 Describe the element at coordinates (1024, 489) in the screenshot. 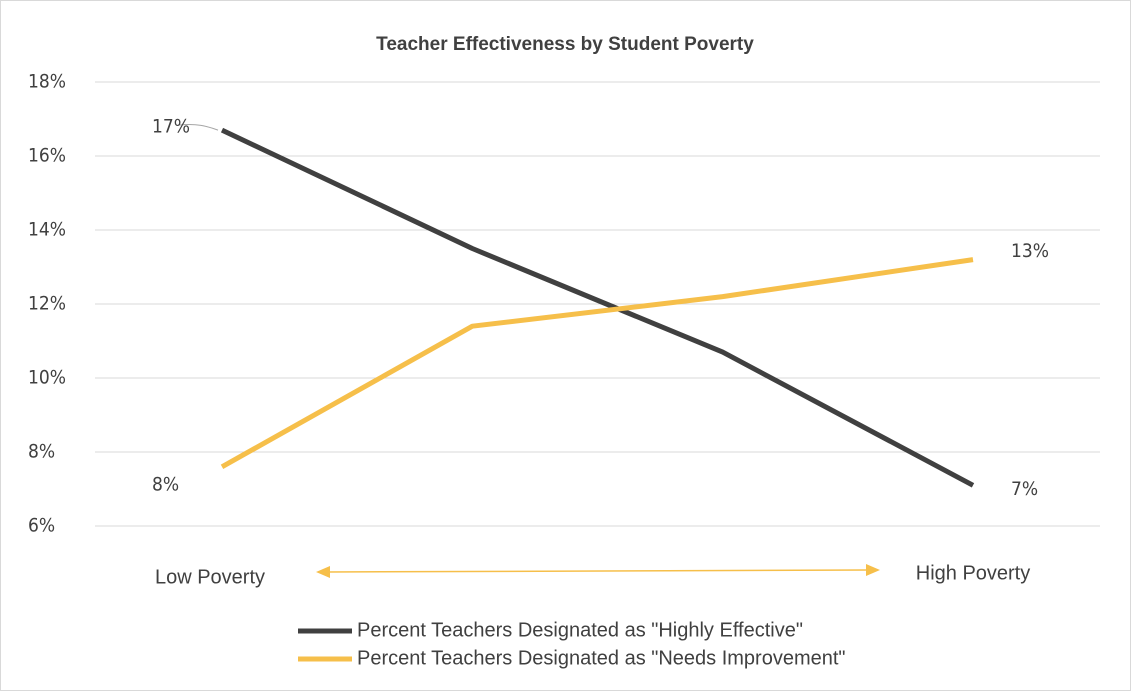

I see `data-label: 7%` at that location.